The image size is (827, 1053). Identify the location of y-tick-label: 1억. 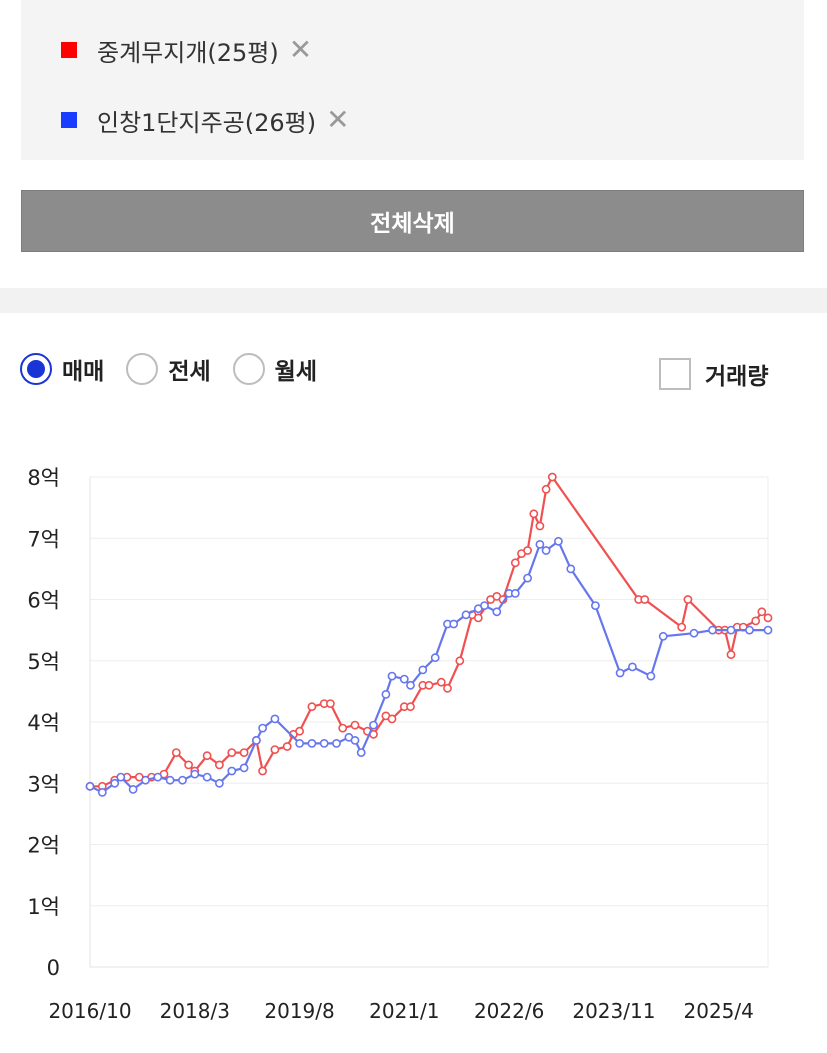
(43, 907).